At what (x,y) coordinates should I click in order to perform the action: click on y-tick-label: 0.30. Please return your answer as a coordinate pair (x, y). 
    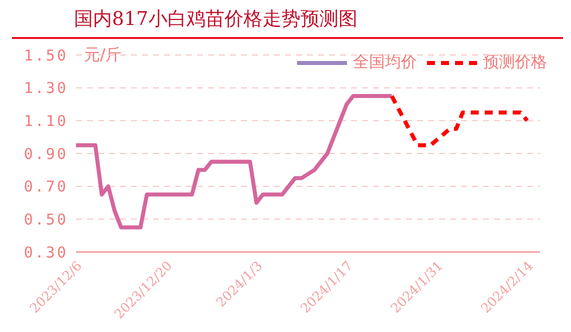
    Looking at the image, I should click on (46, 252).